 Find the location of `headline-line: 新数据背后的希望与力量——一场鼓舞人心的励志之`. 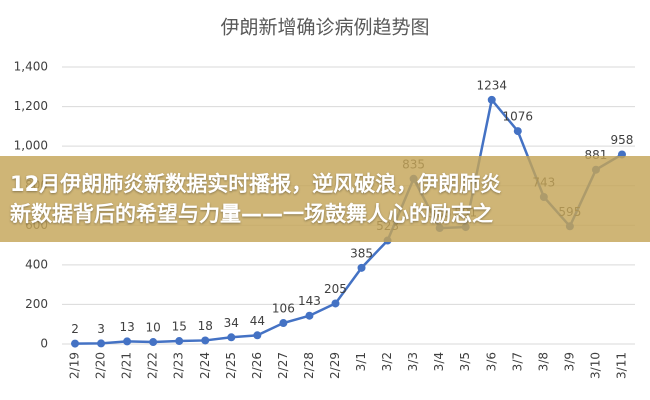

headline-line: 新数据背后的希望与力量——一场鼓舞人心的励志之 is located at coordinates (251, 214).